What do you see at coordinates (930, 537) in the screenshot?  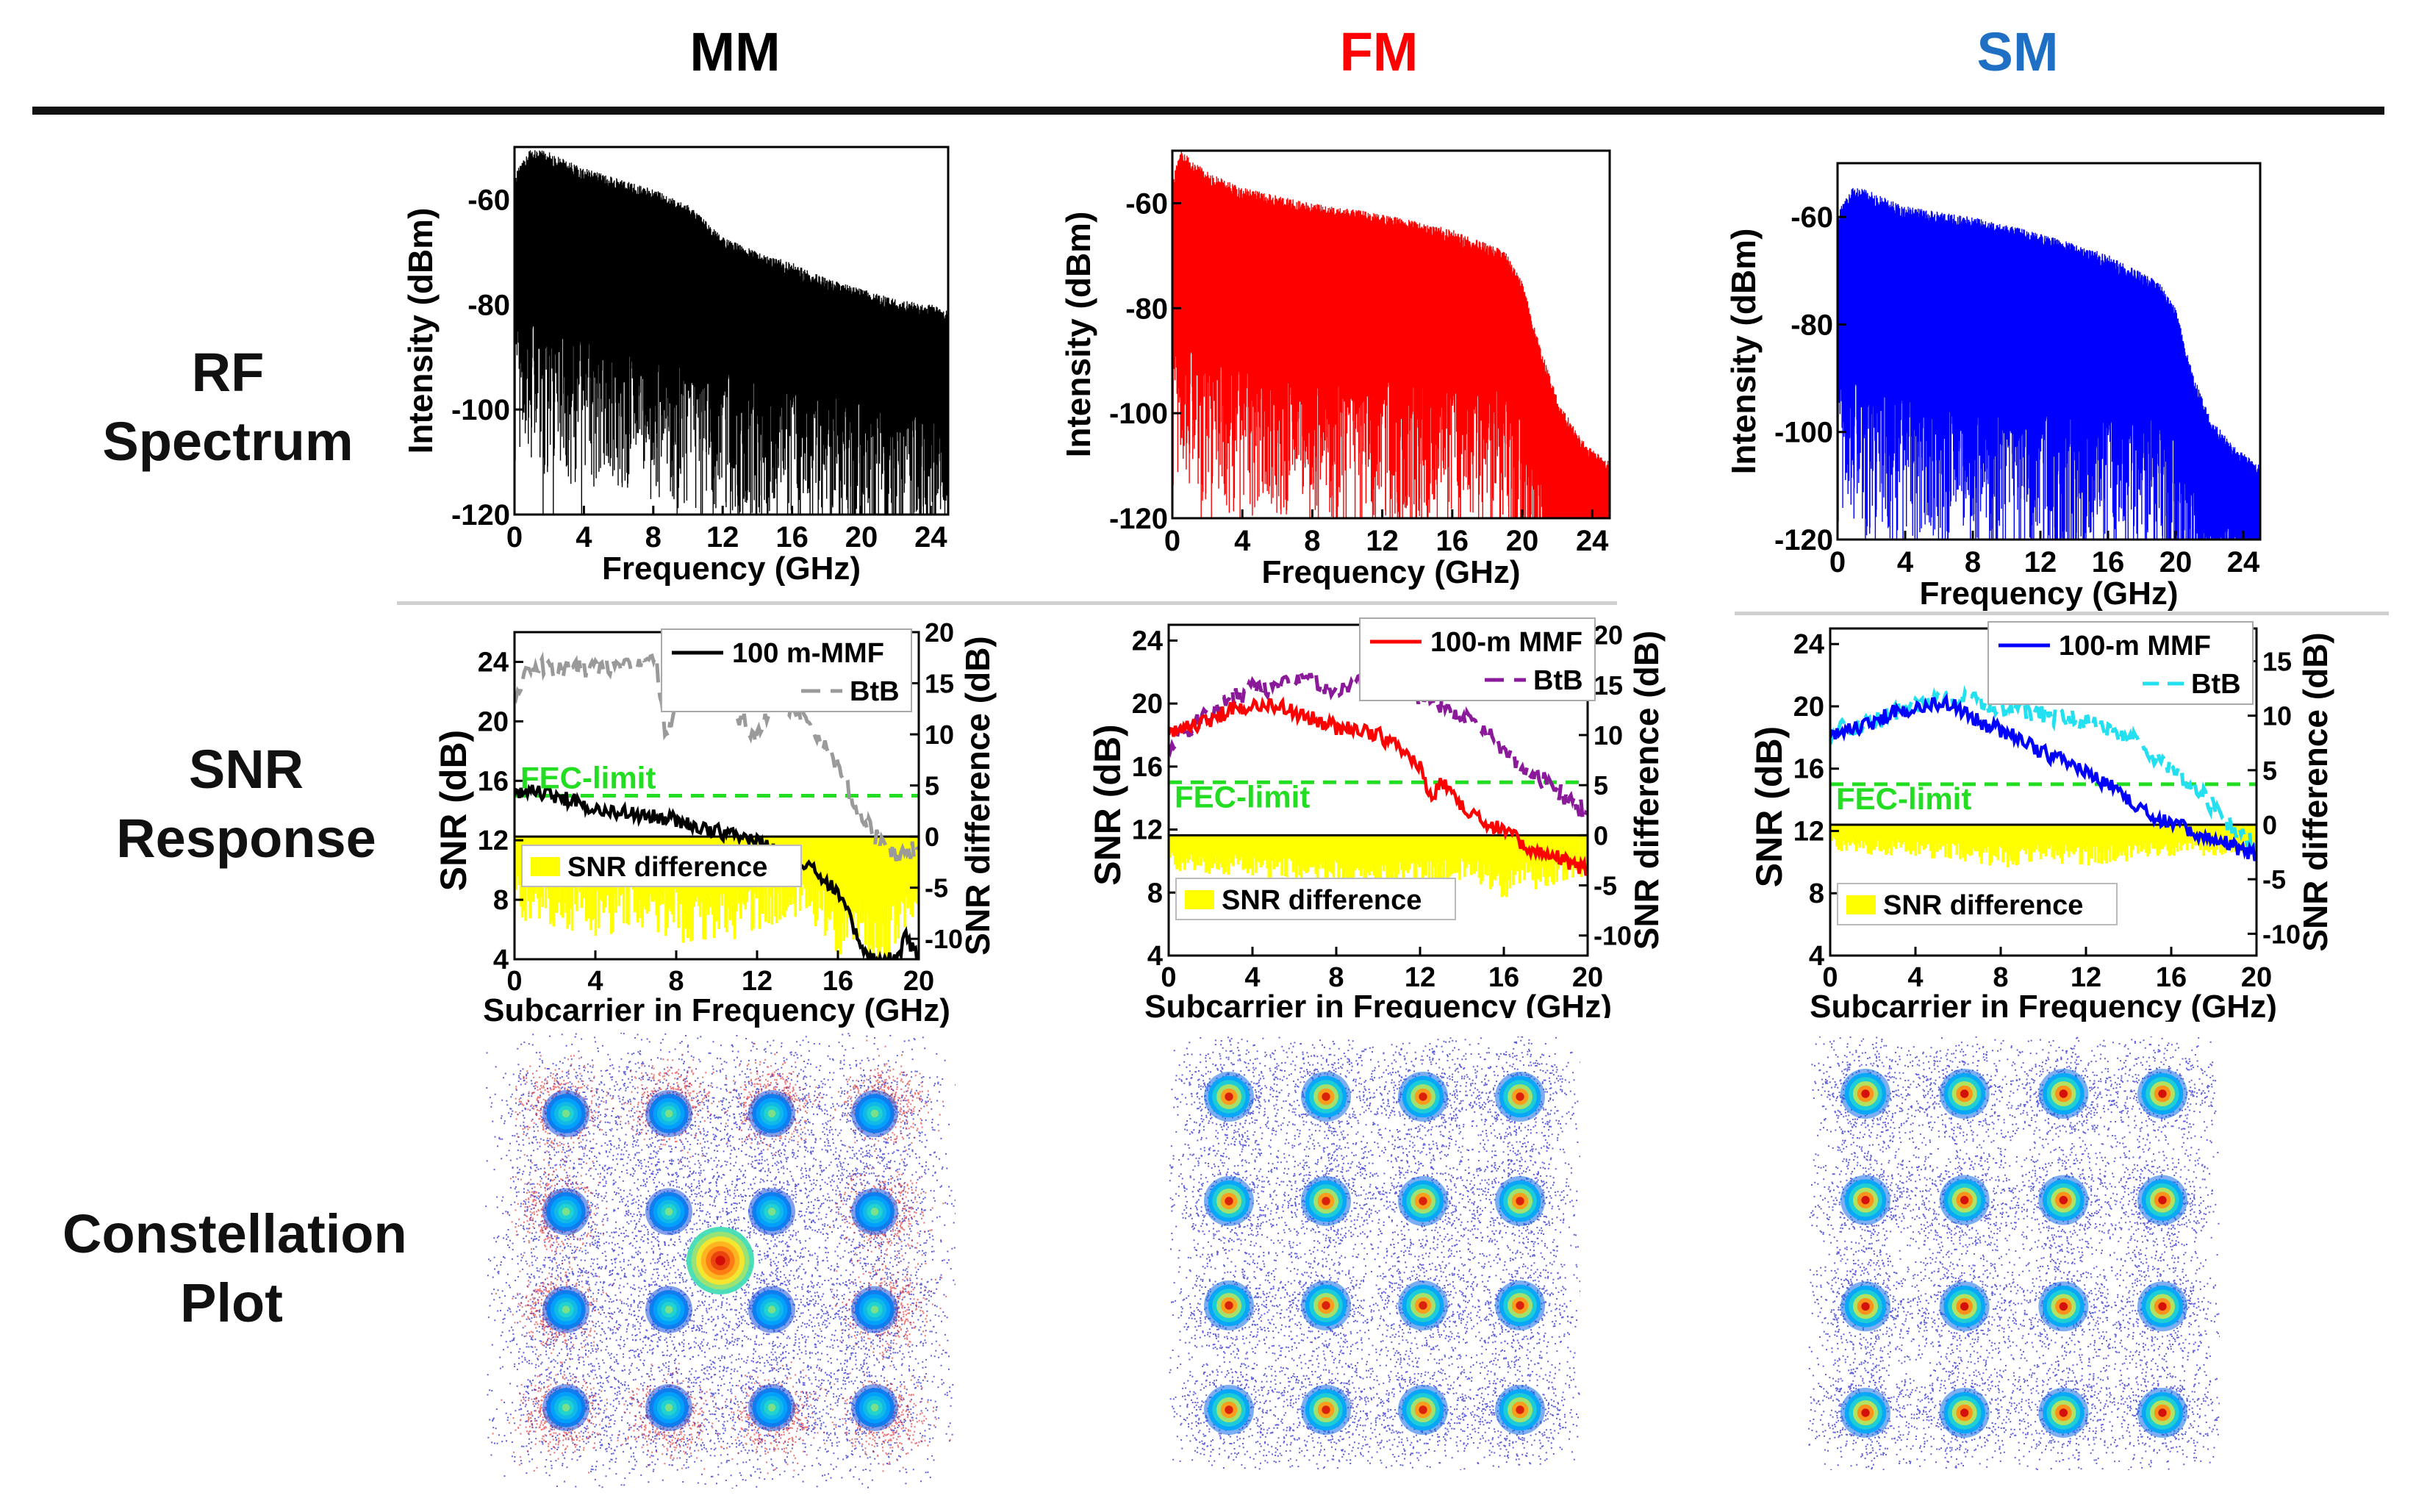 I see `x-tick-label: 24` at bounding box center [930, 537].